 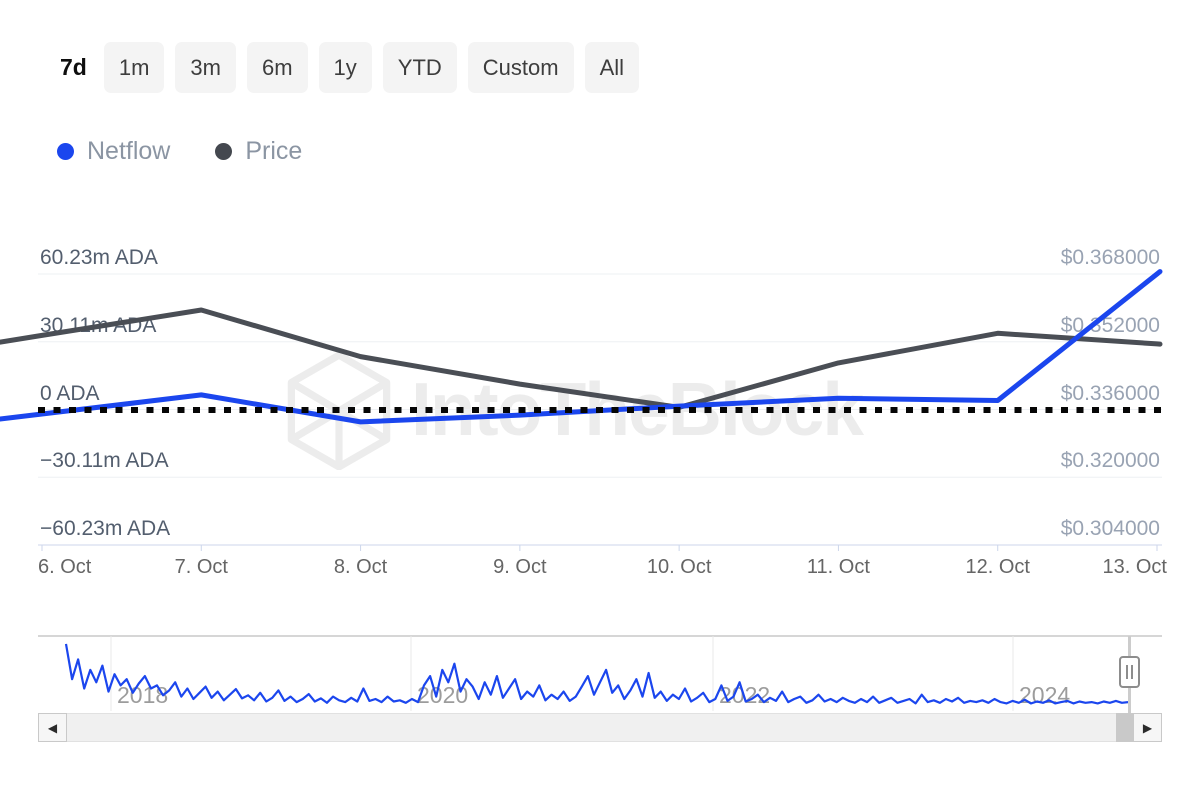 What do you see at coordinates (143, 695) in the screenshot?
I see `navigator-year-label: 2018` at bounding box center [143, 695].